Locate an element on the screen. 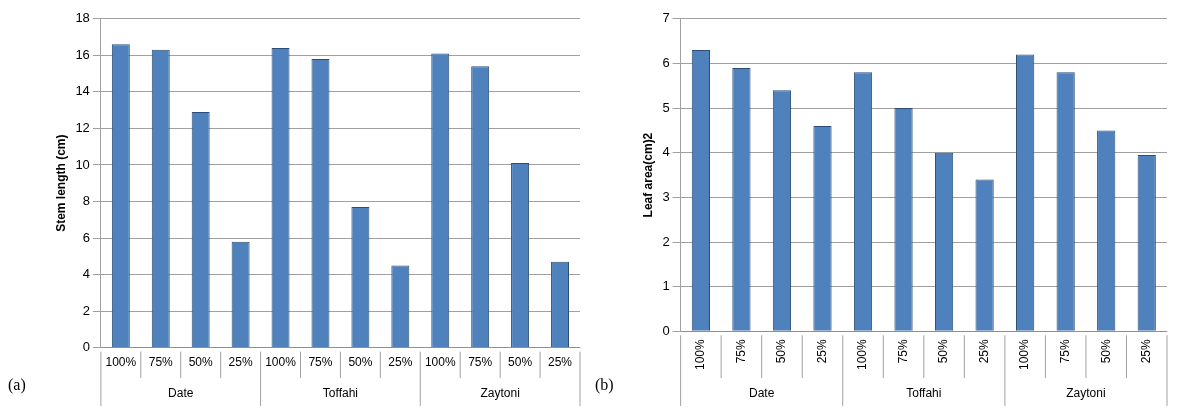 This screenshot has width=1190, height=419. y-tick-label: 10 is located at coordinates (82, 164).